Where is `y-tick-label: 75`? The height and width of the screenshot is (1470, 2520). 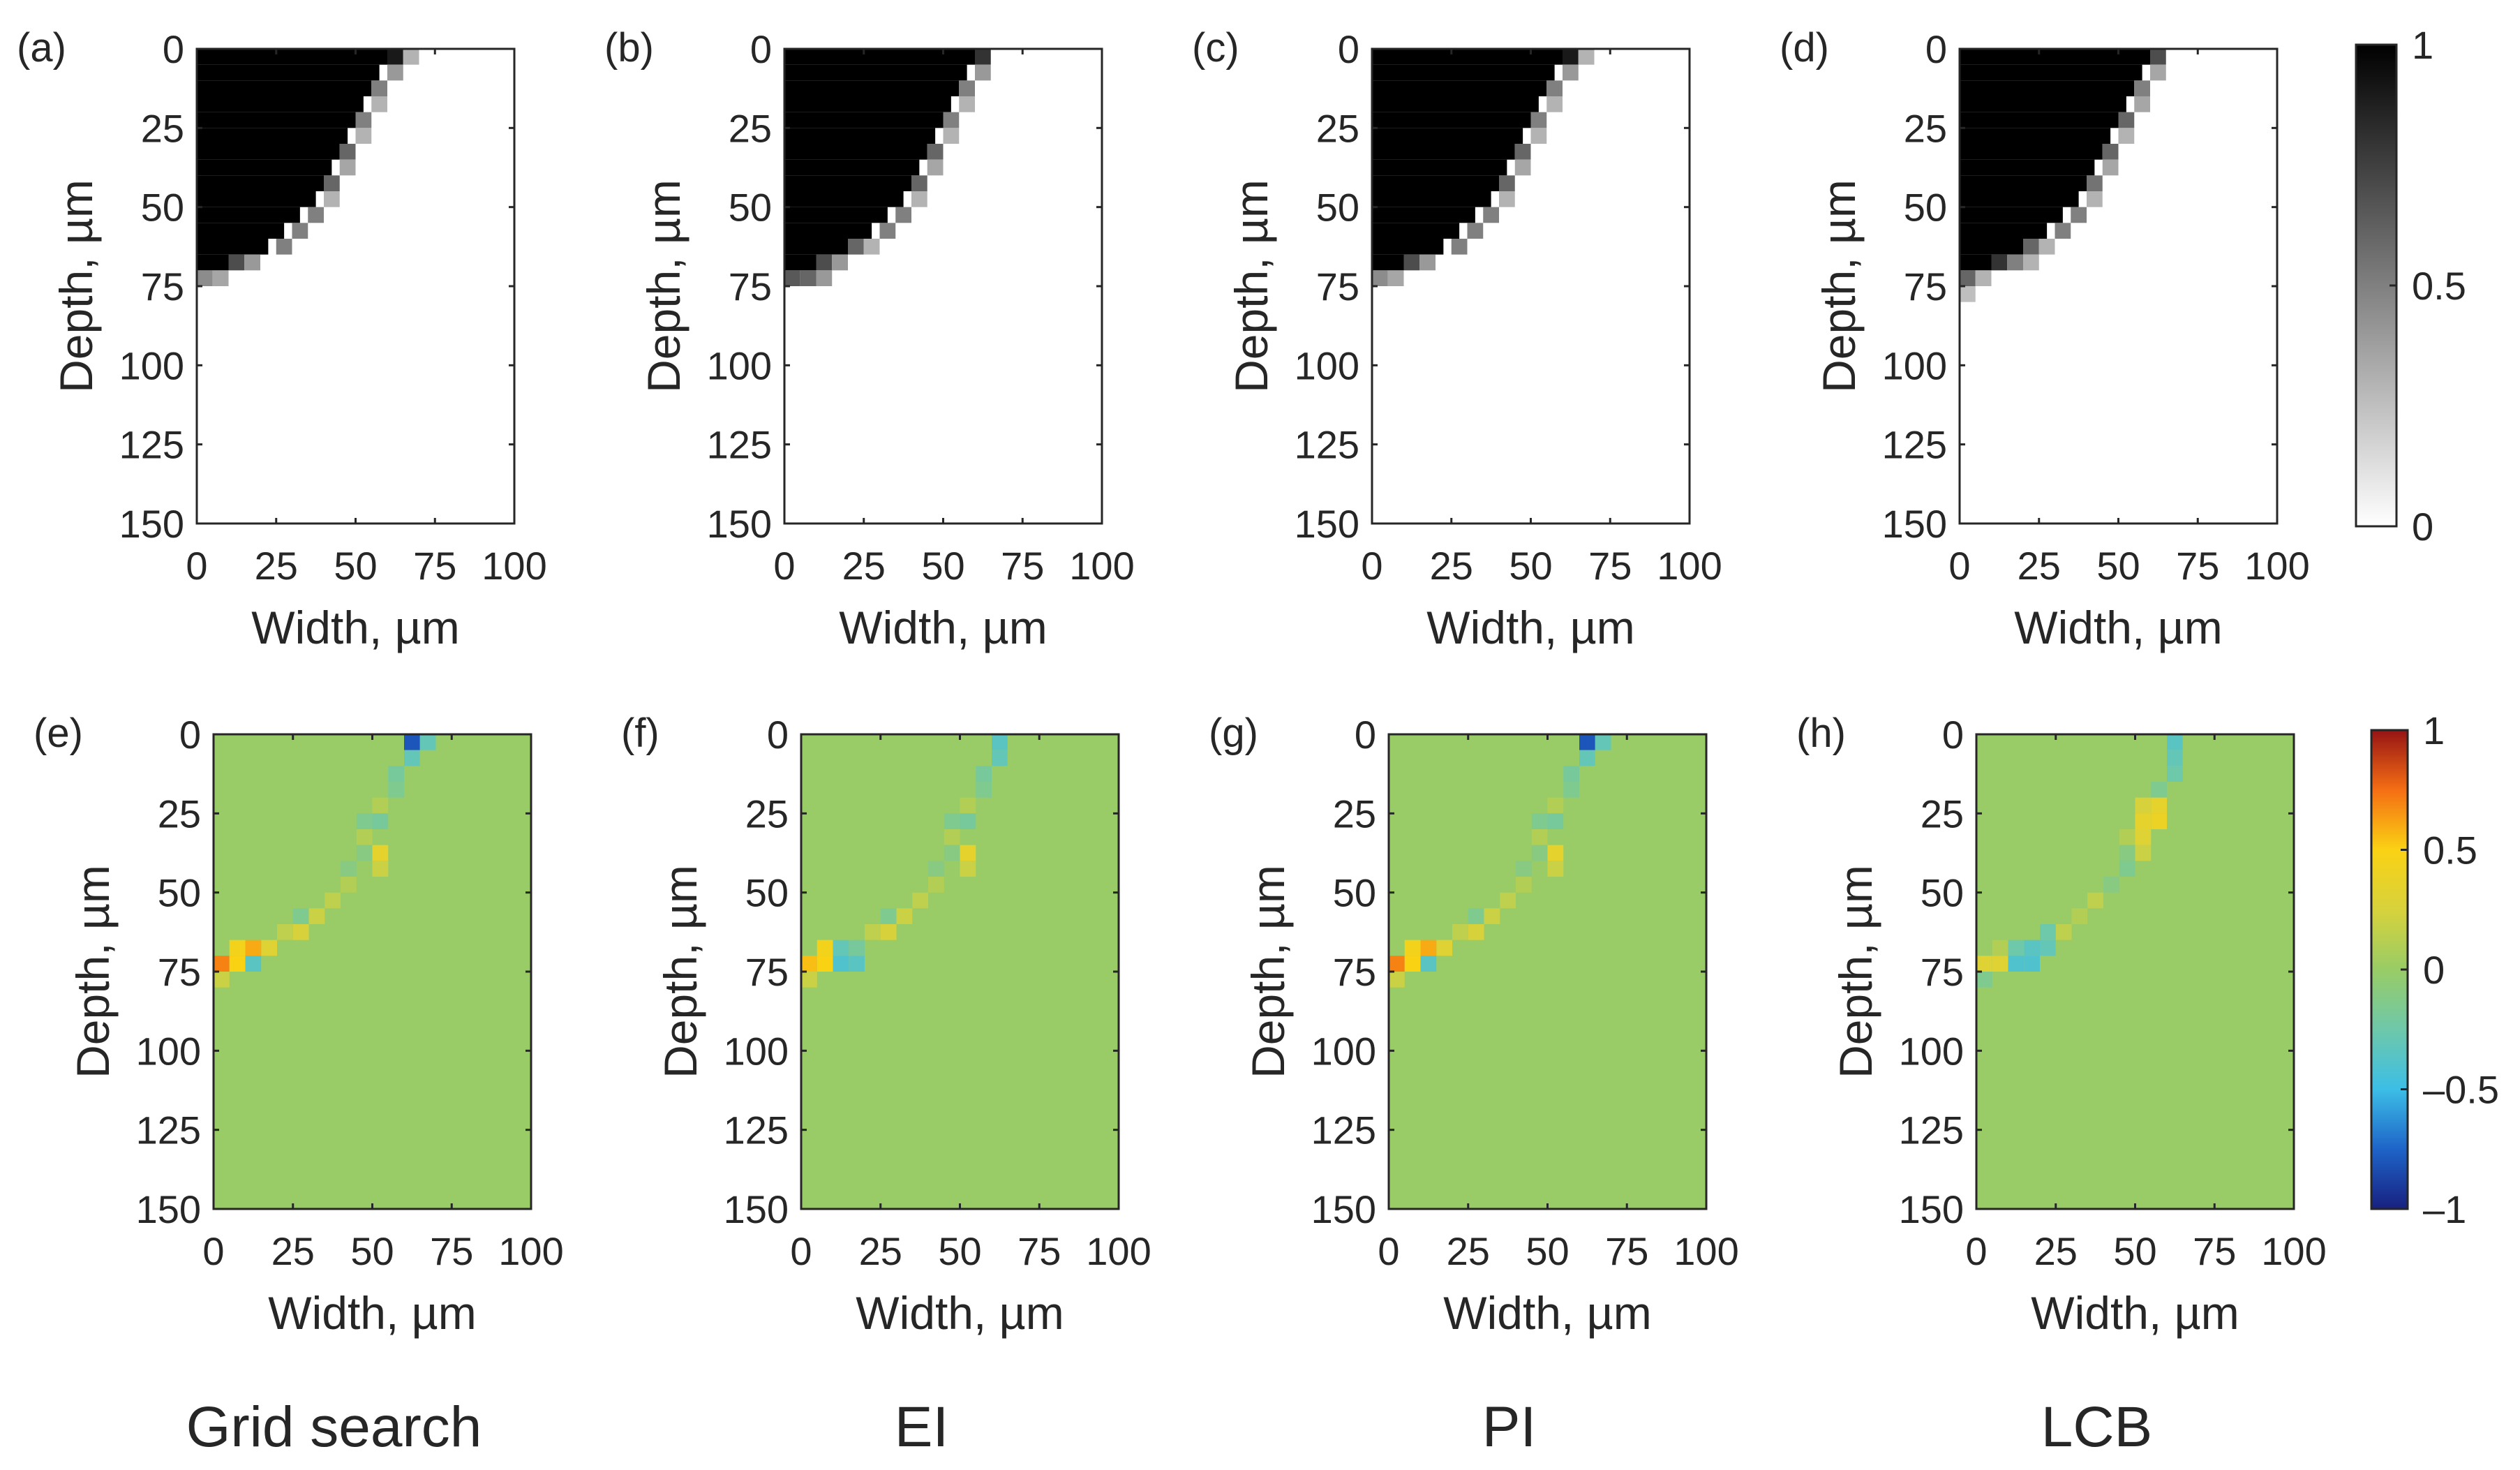 y-tick-label: 75 is located at coordinates (750, 287).